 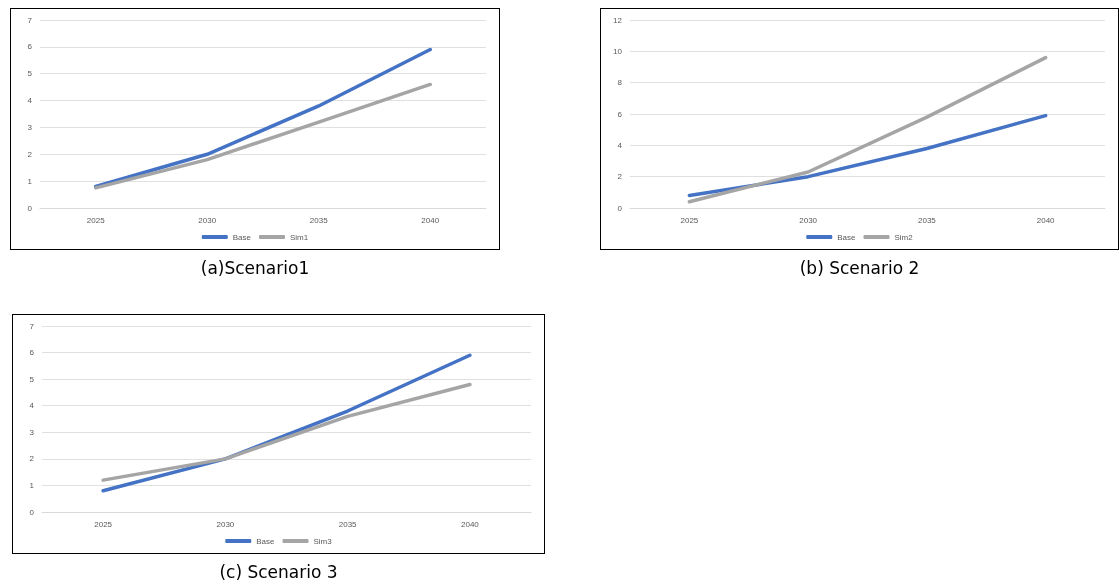 I want to click on y-tick-label: 12, so click(x=618, y=20).